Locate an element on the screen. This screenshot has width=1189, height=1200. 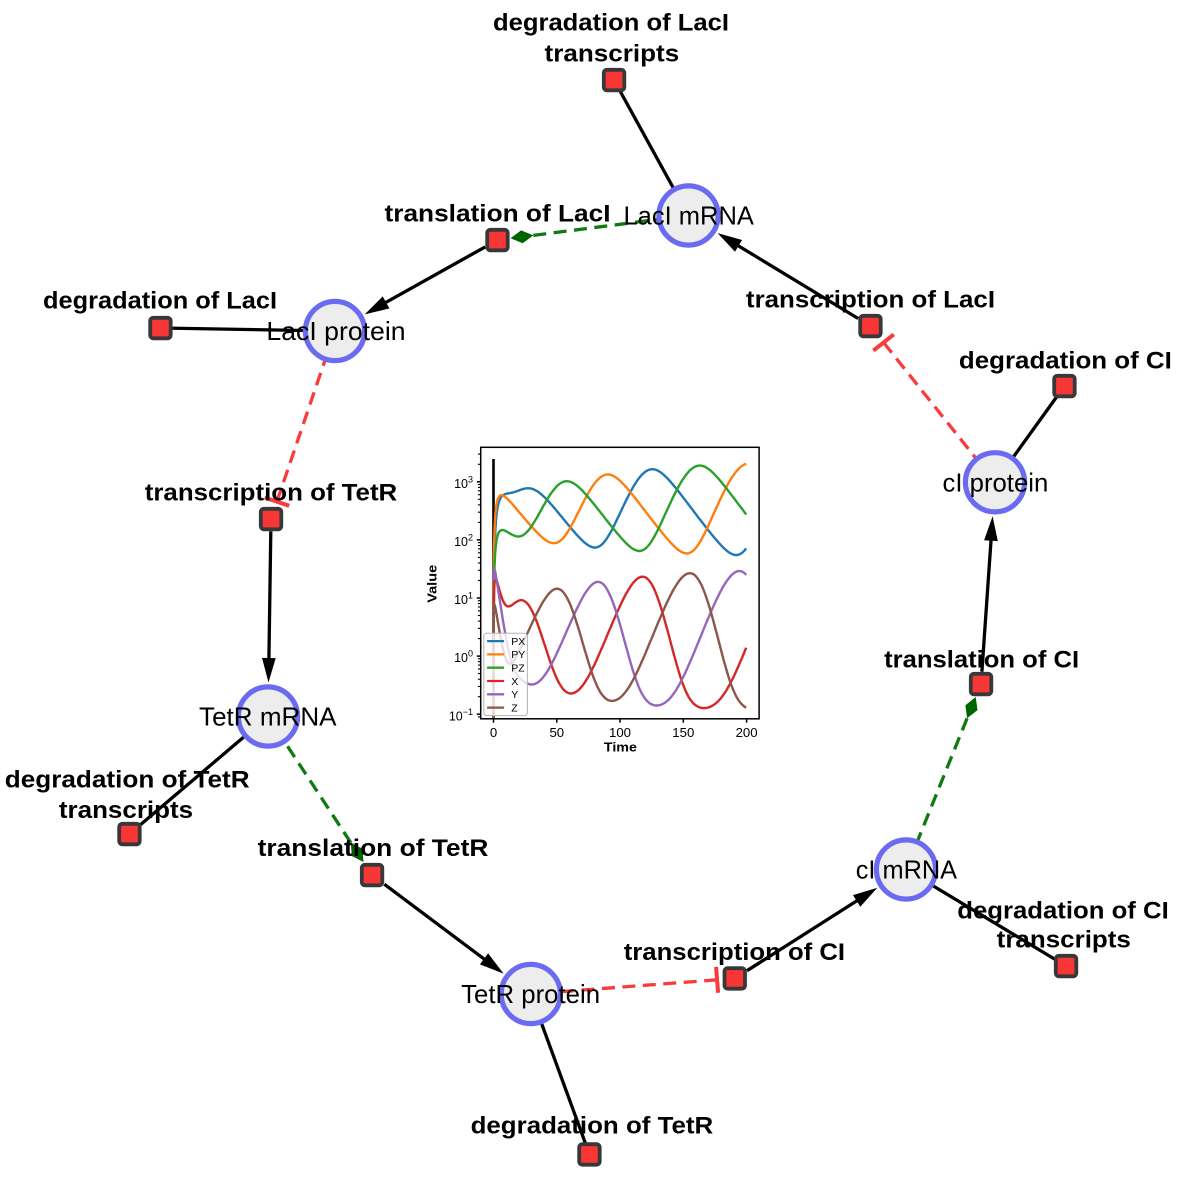
svg-text: Time is located at coordinates (620, 746).